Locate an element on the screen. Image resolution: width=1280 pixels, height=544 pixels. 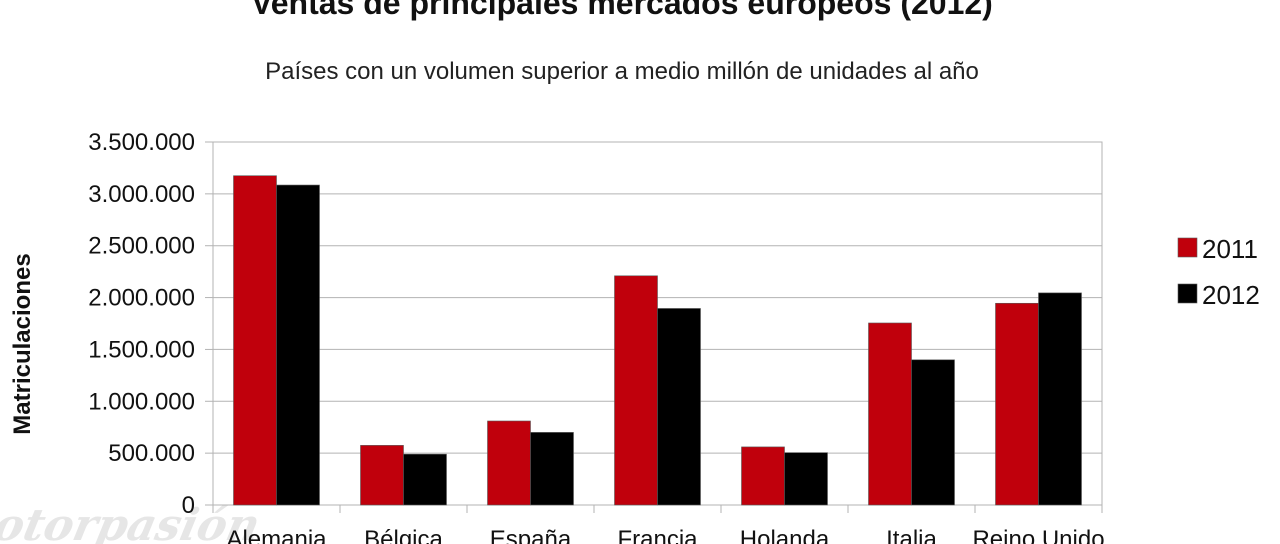
watermark-logo: motorpasión is located at coordinates (132, 521).